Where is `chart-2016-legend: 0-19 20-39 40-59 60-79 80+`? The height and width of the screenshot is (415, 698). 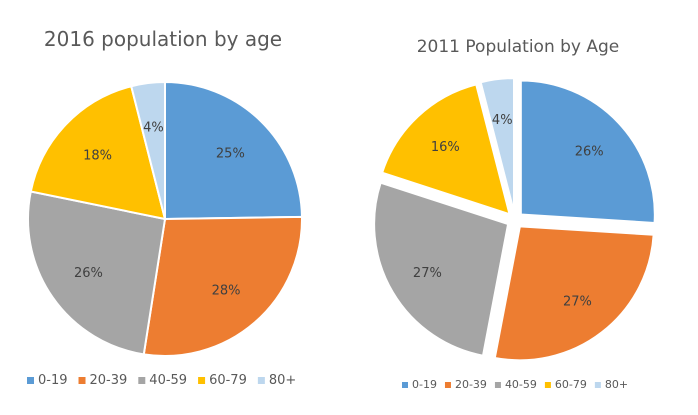 chart-2016-legend: 0-19 20-39 40-59 60-79 80+ is located at coordinates (161, 380).